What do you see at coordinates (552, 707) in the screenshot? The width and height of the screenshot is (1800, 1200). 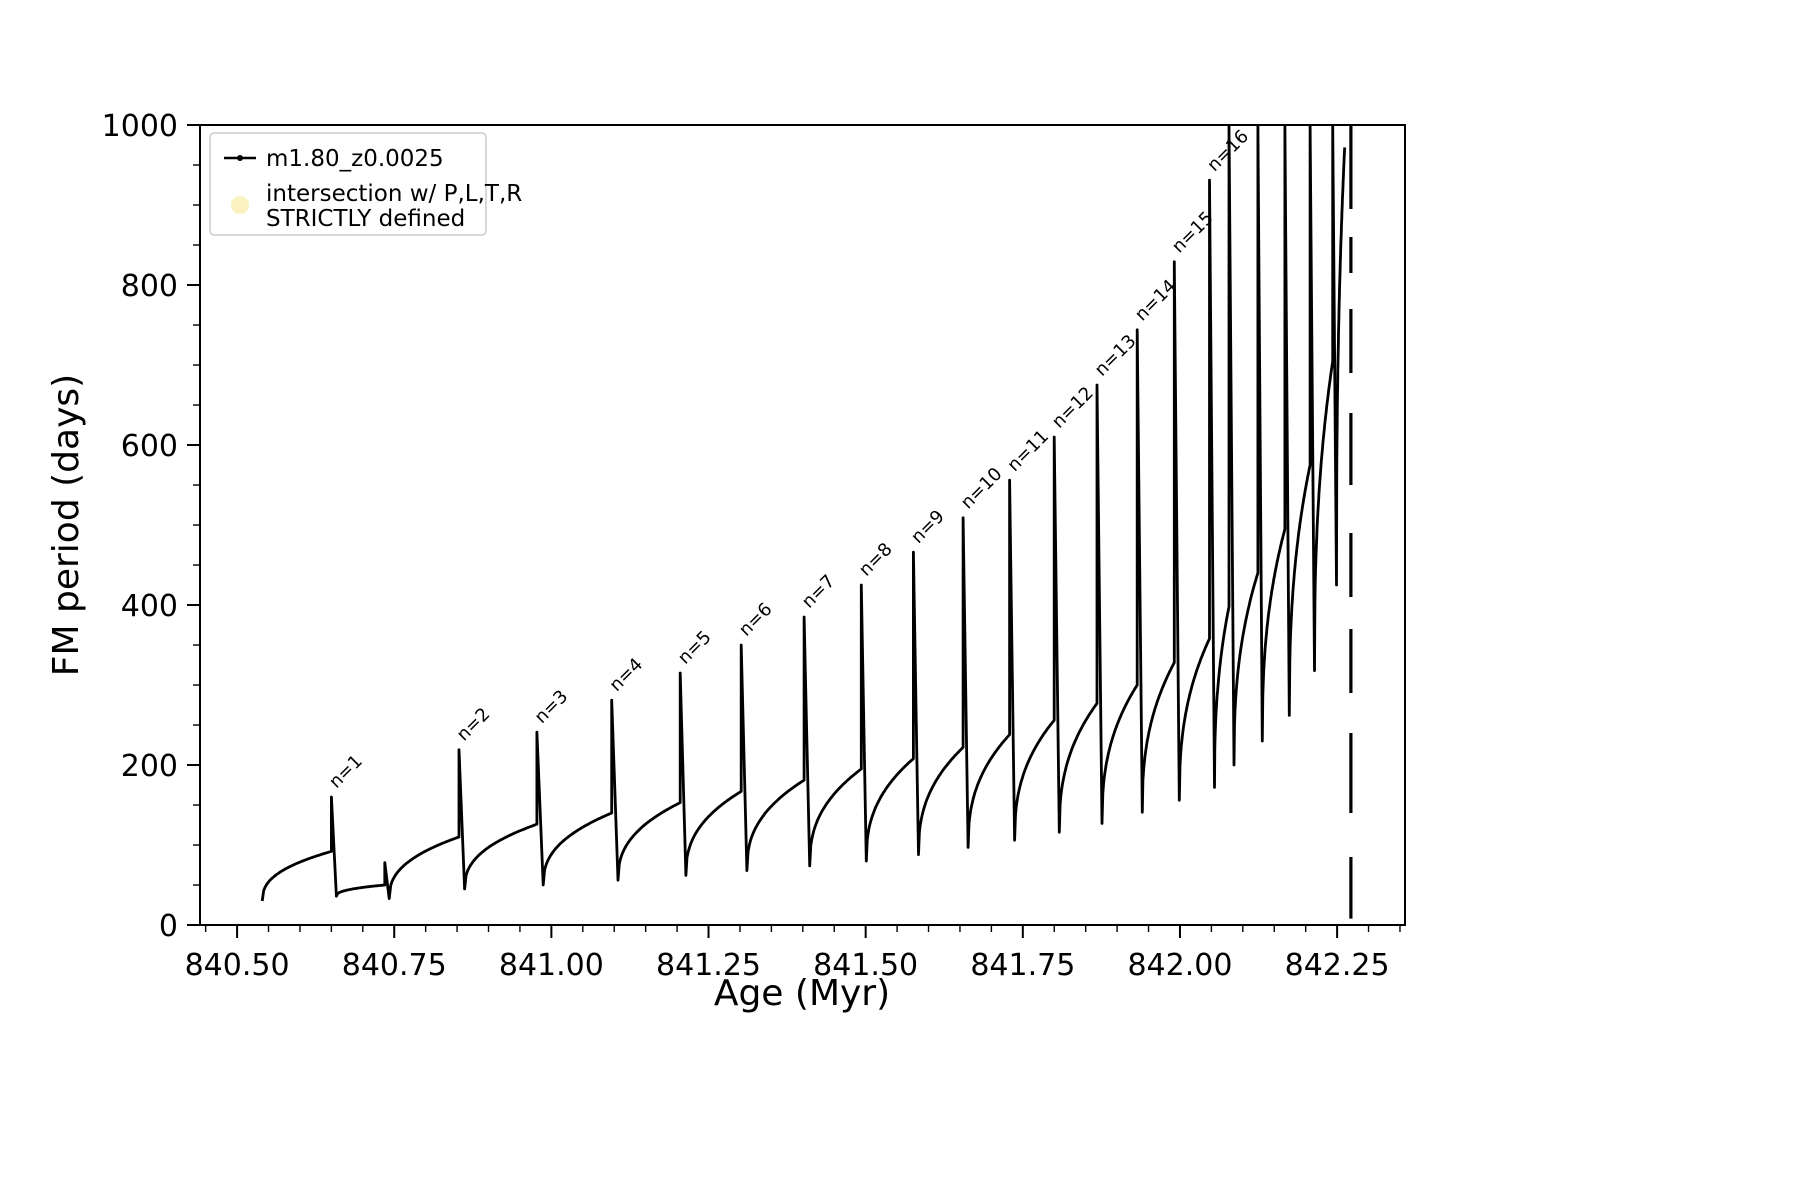 I see `spike-label-n3: n=3` at bounding box center [552, 707].